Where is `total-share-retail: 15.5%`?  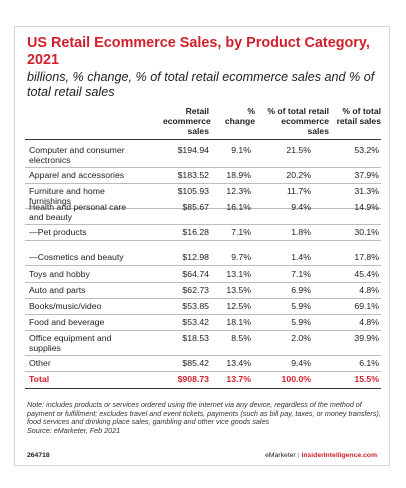
total-share-retail: 15.5% is located at coordinates (366, 379).